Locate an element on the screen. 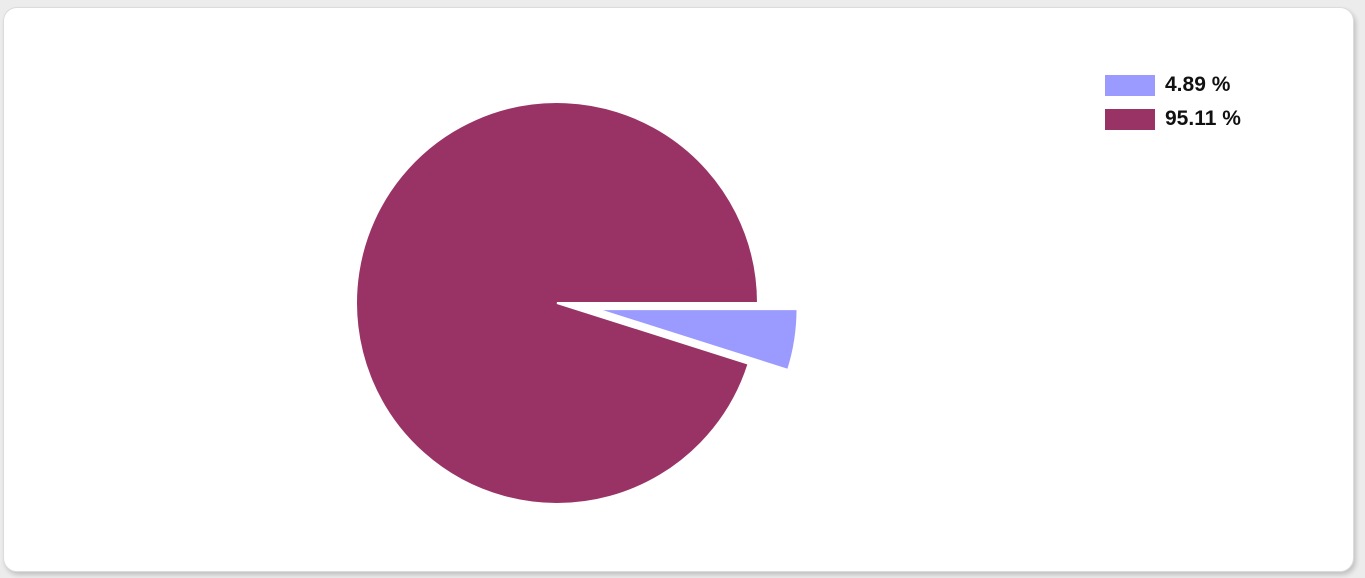 This screenshot has height=578, width=1365. legend: 4.89 % 95.11 % is located at coordinates (1173, 102).